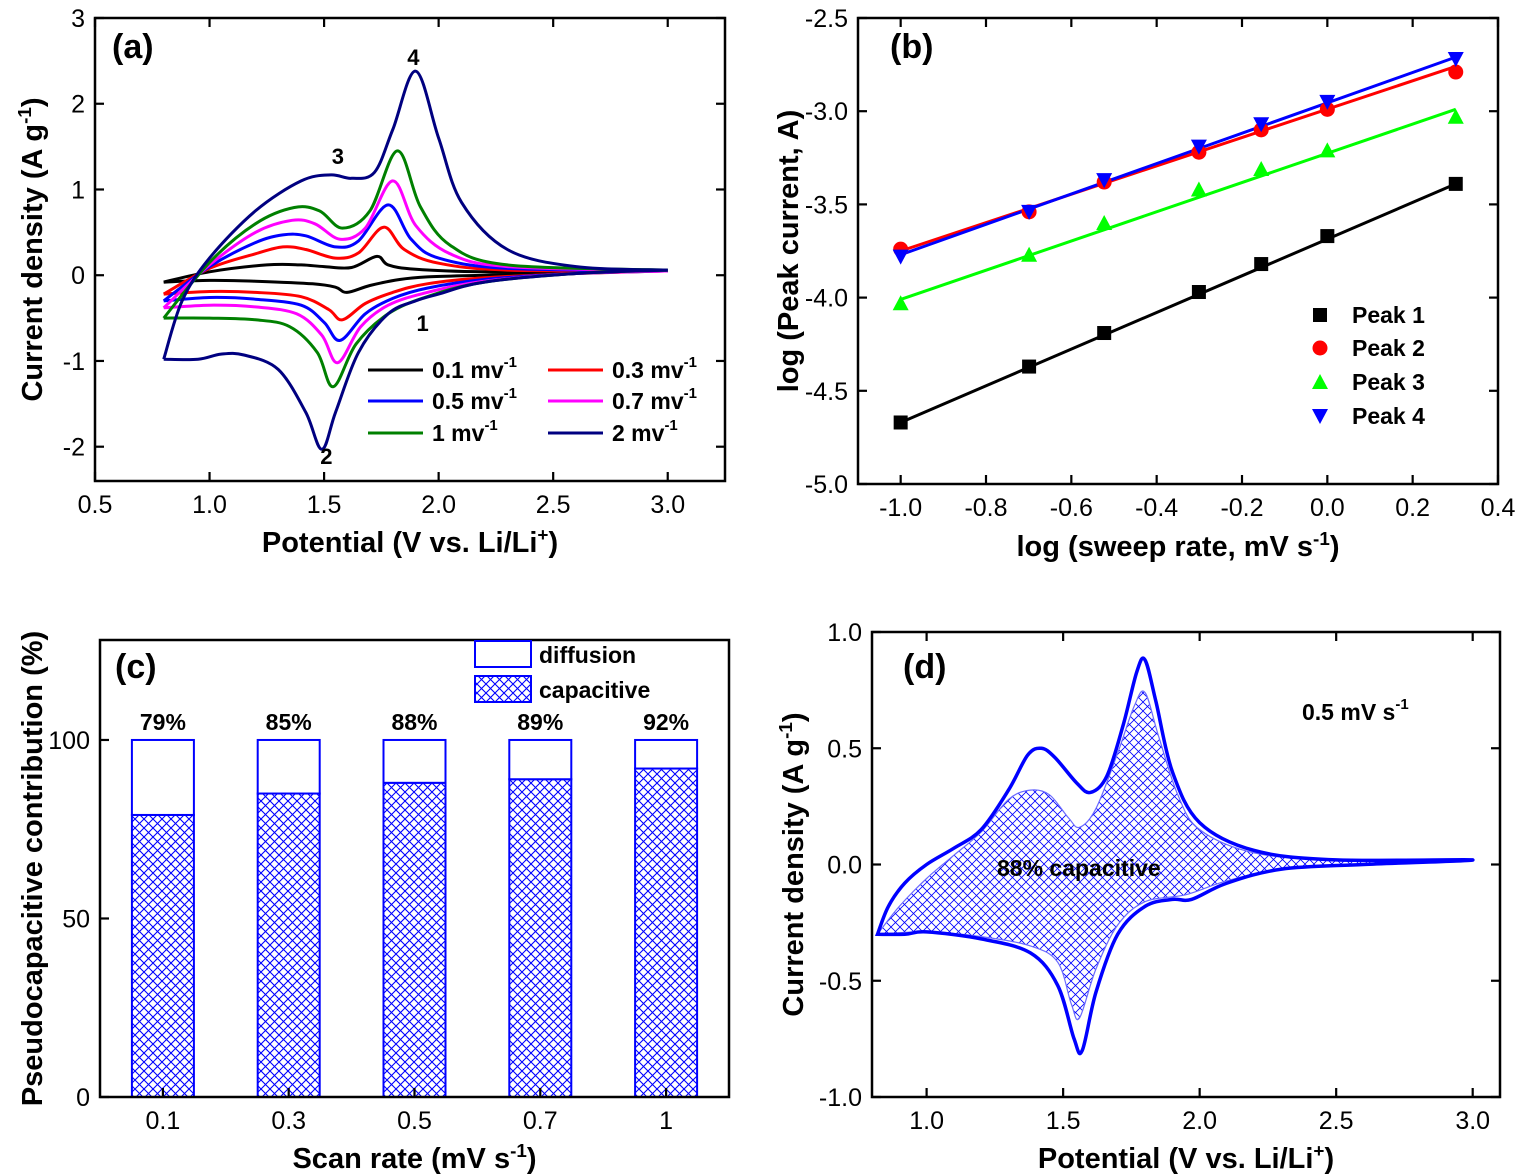 This screenshot has height=1176, width=1529. Describe the element at coordinates (826, 392) in the screenshot. I see `y-tick-label: -4.5` at that location.